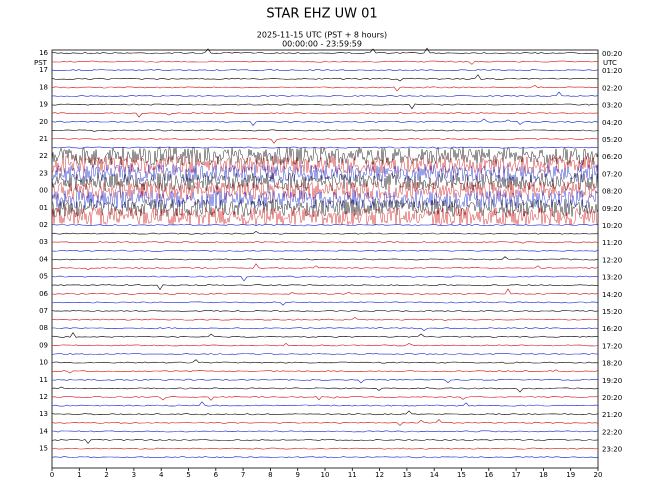 This screenshot has height=478, width=650. What do you see at coordinates (43, 449) in the screenshot?
I see `left-label: 15` at bounding box center [43, 449].